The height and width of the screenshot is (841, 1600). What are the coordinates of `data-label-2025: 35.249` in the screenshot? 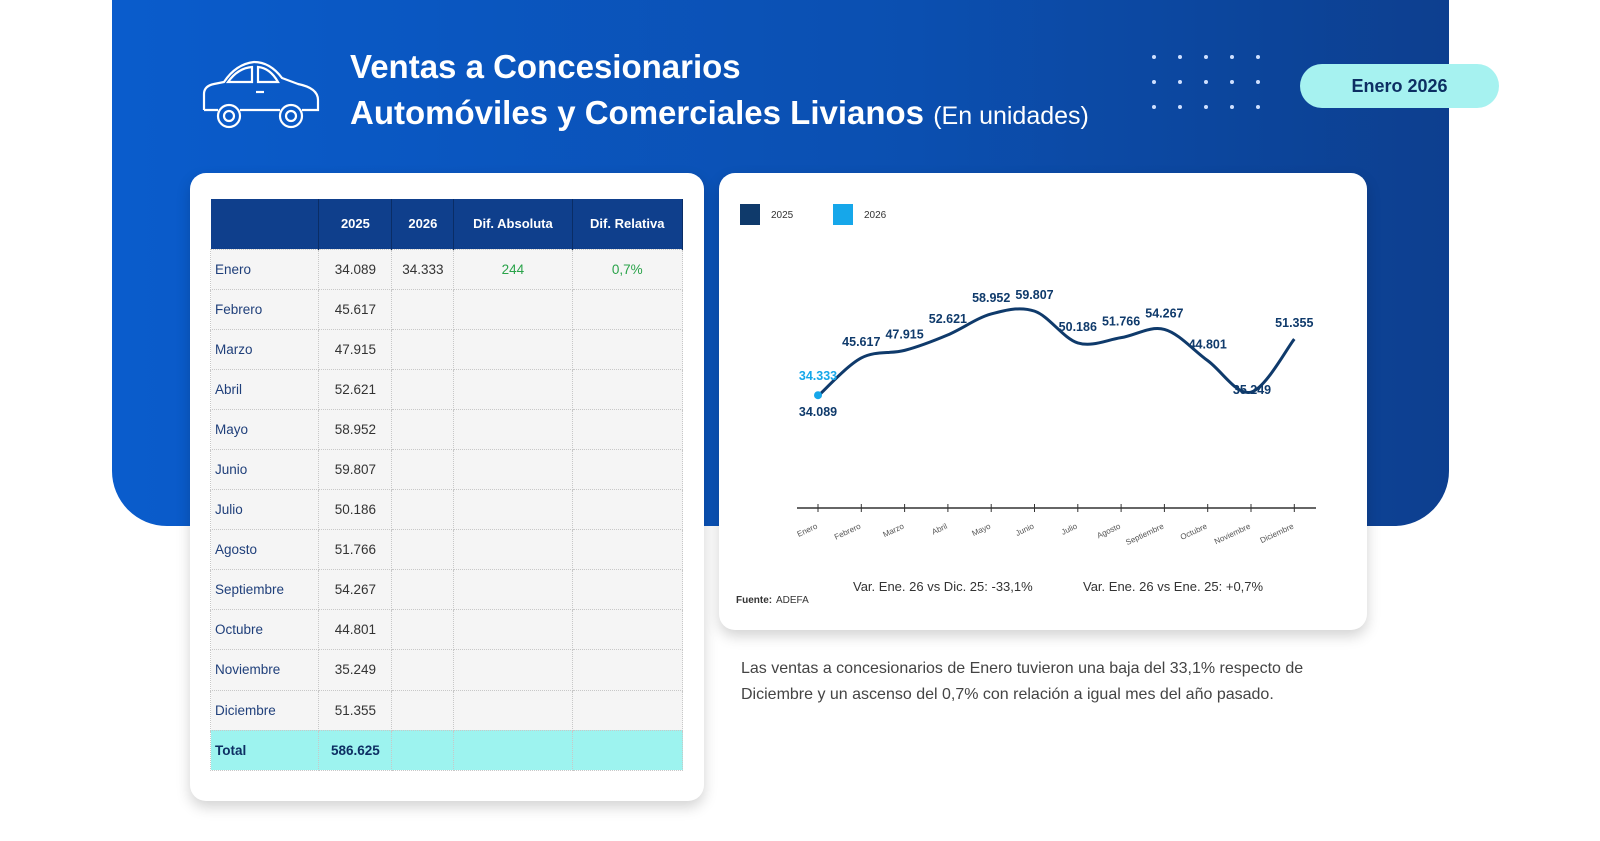 It's located at (1252, 390).